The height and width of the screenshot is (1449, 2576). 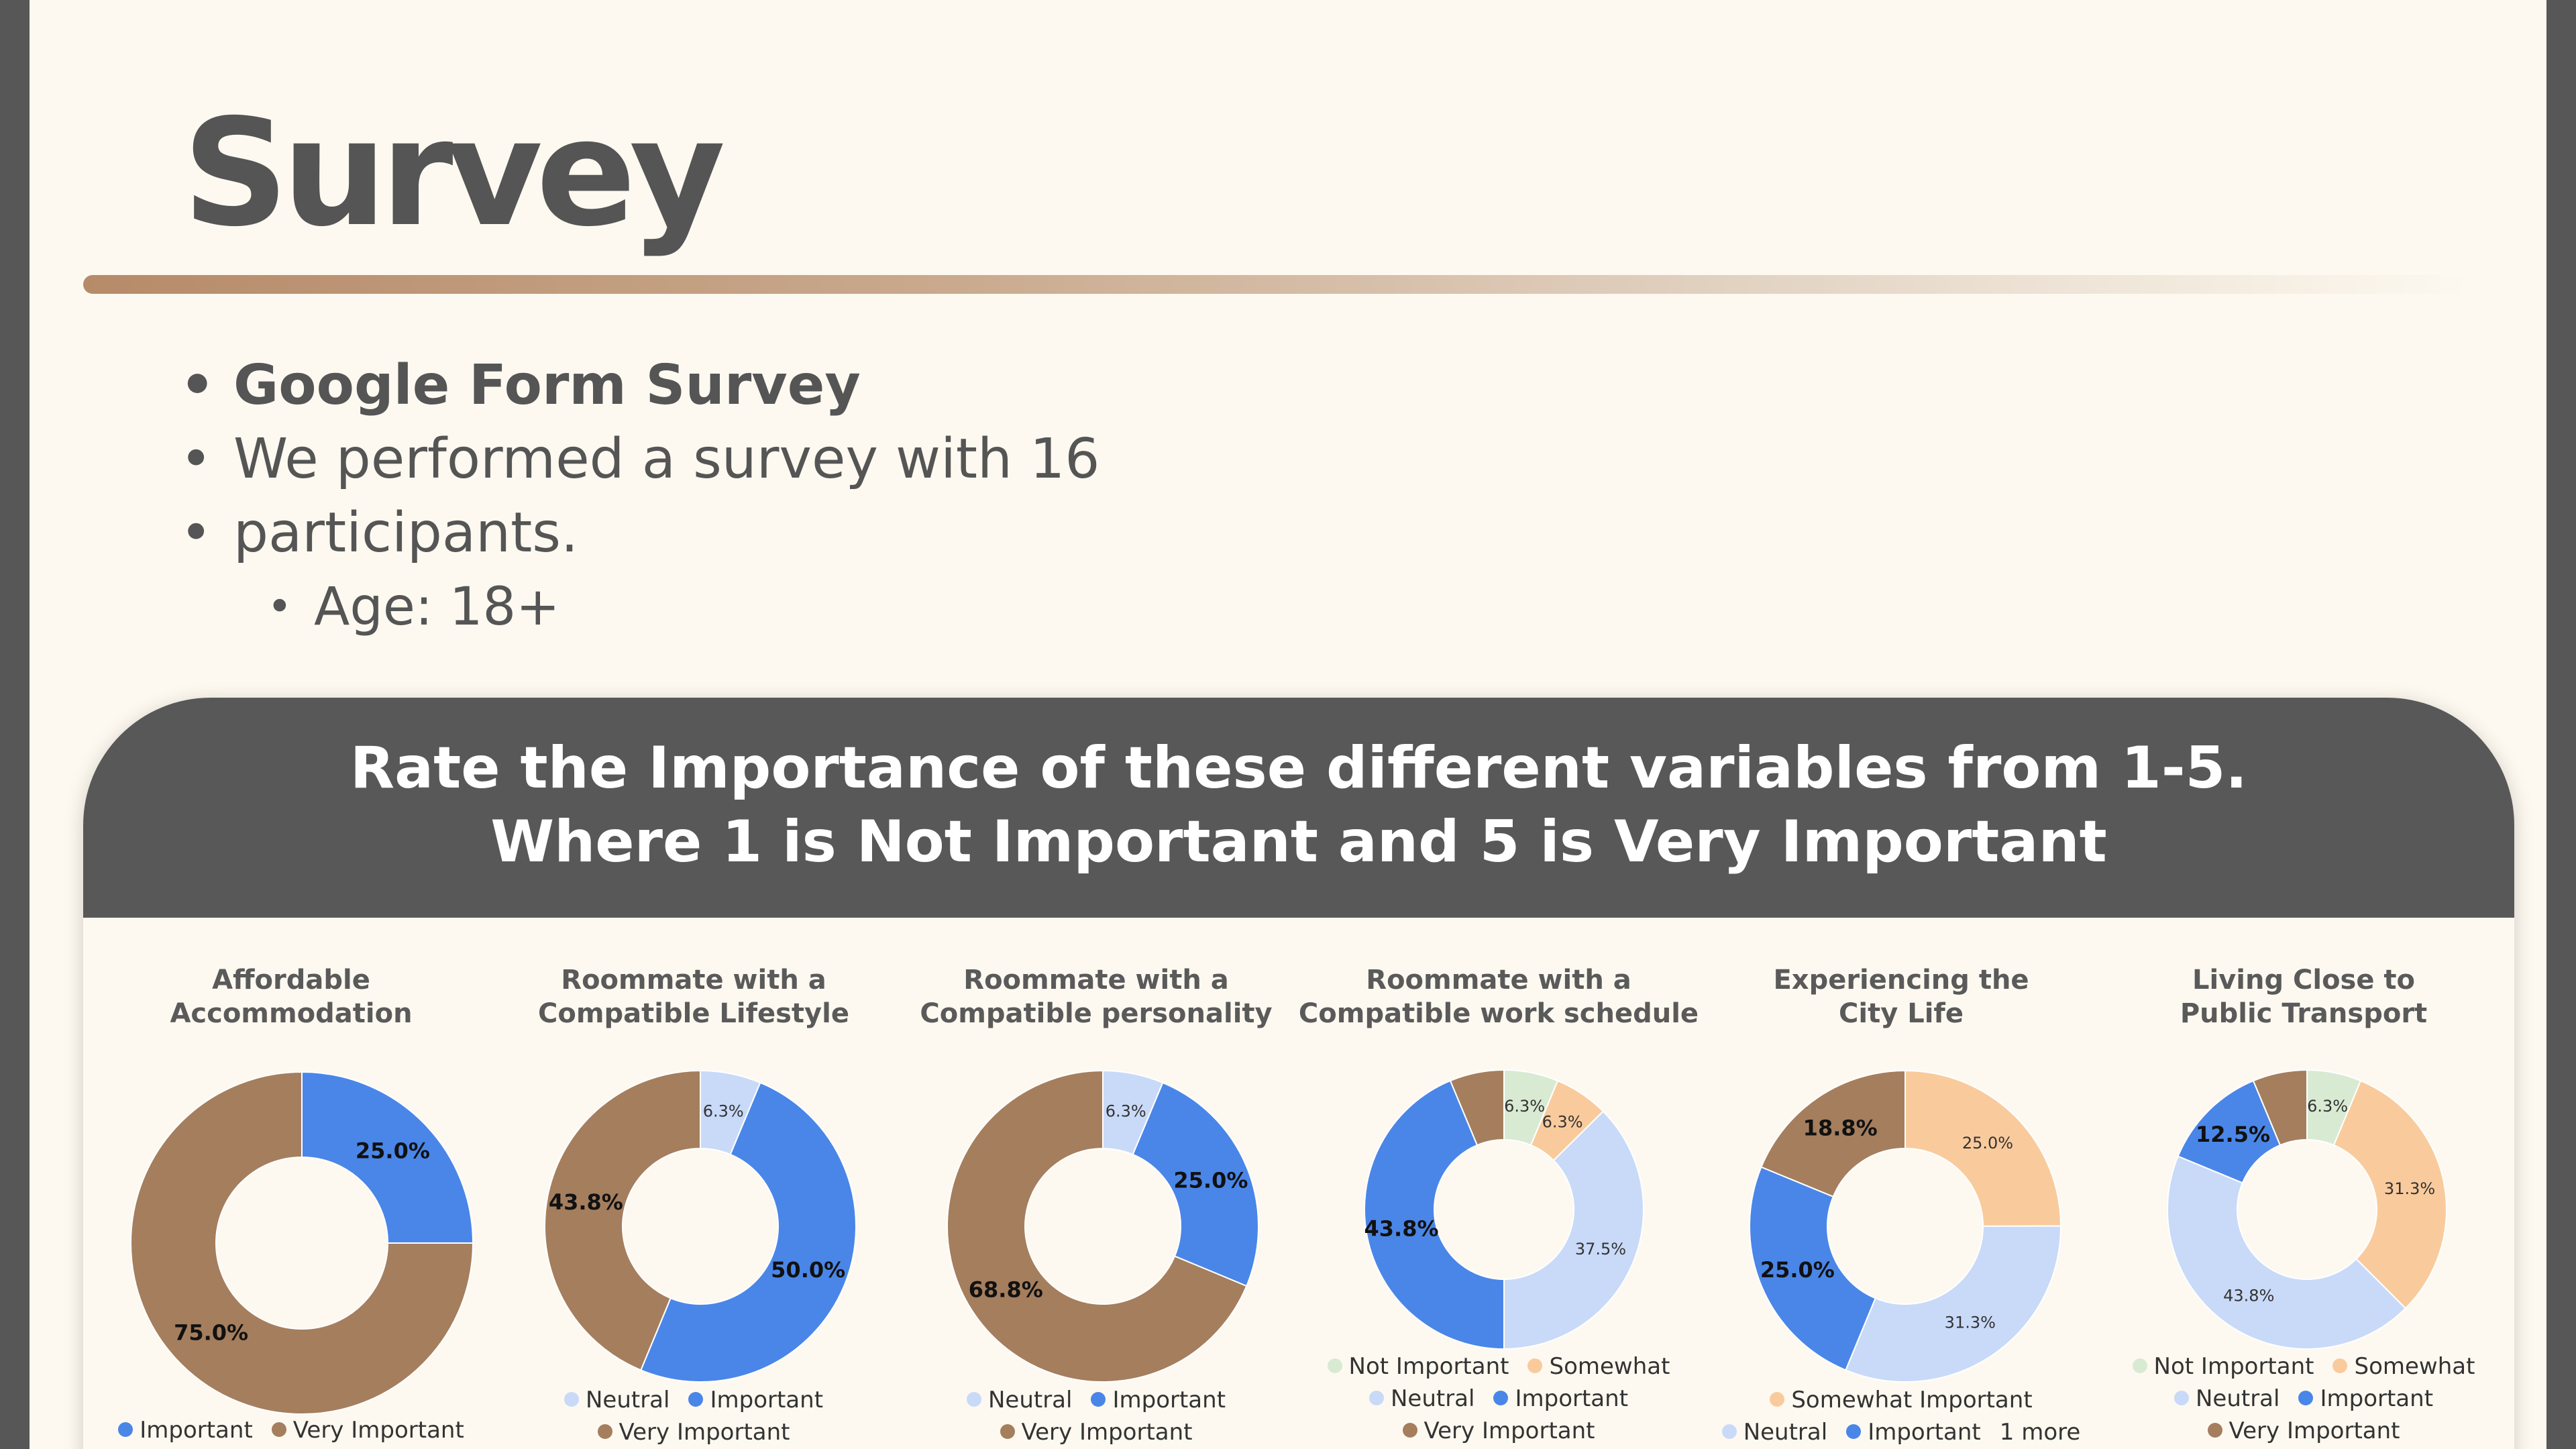 I want to click on chart-title: Roommate with a Compatible work schedule, so click(x=1498, y=996).